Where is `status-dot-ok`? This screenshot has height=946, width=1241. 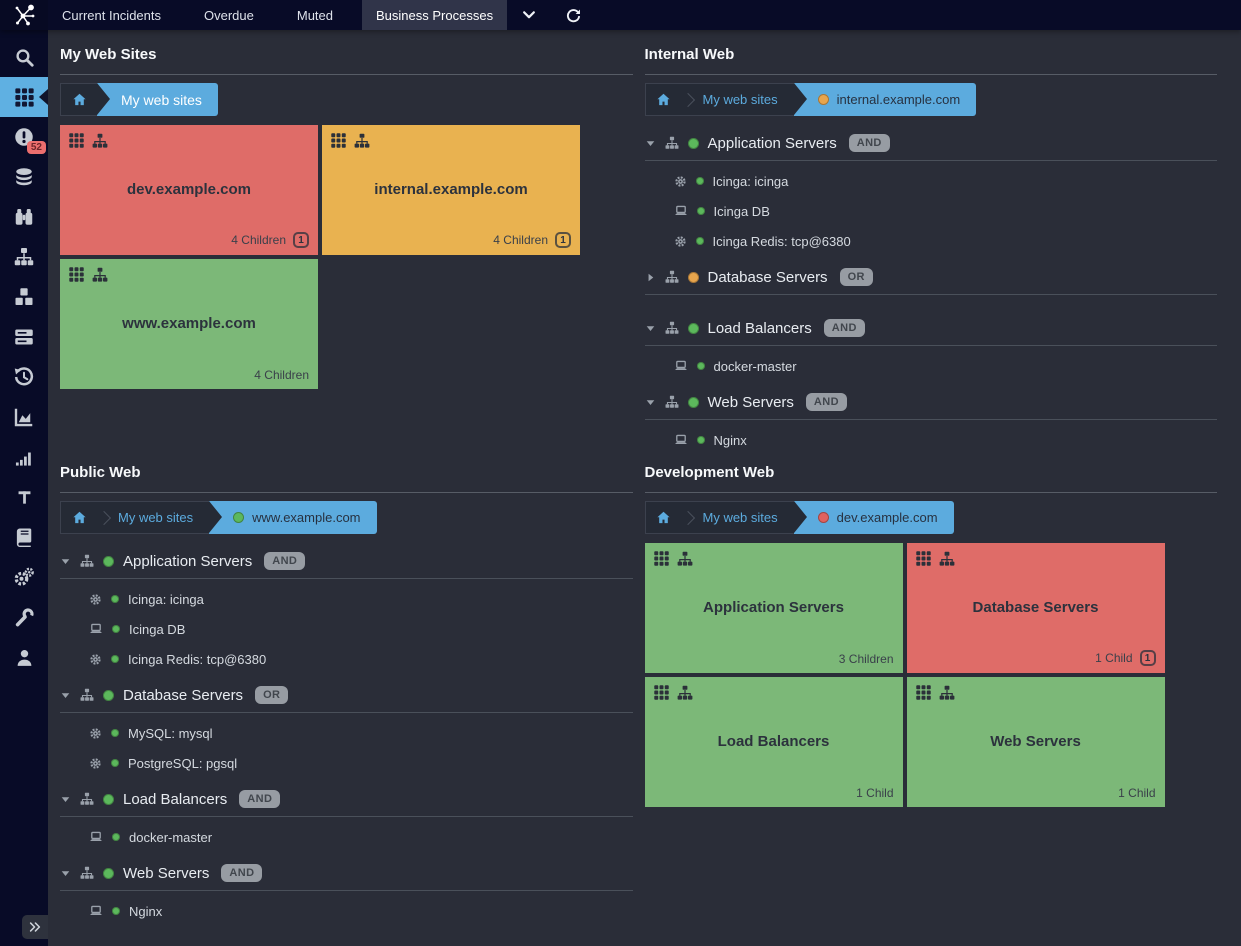 status-dot-ok is located at coordinates (115, 733).